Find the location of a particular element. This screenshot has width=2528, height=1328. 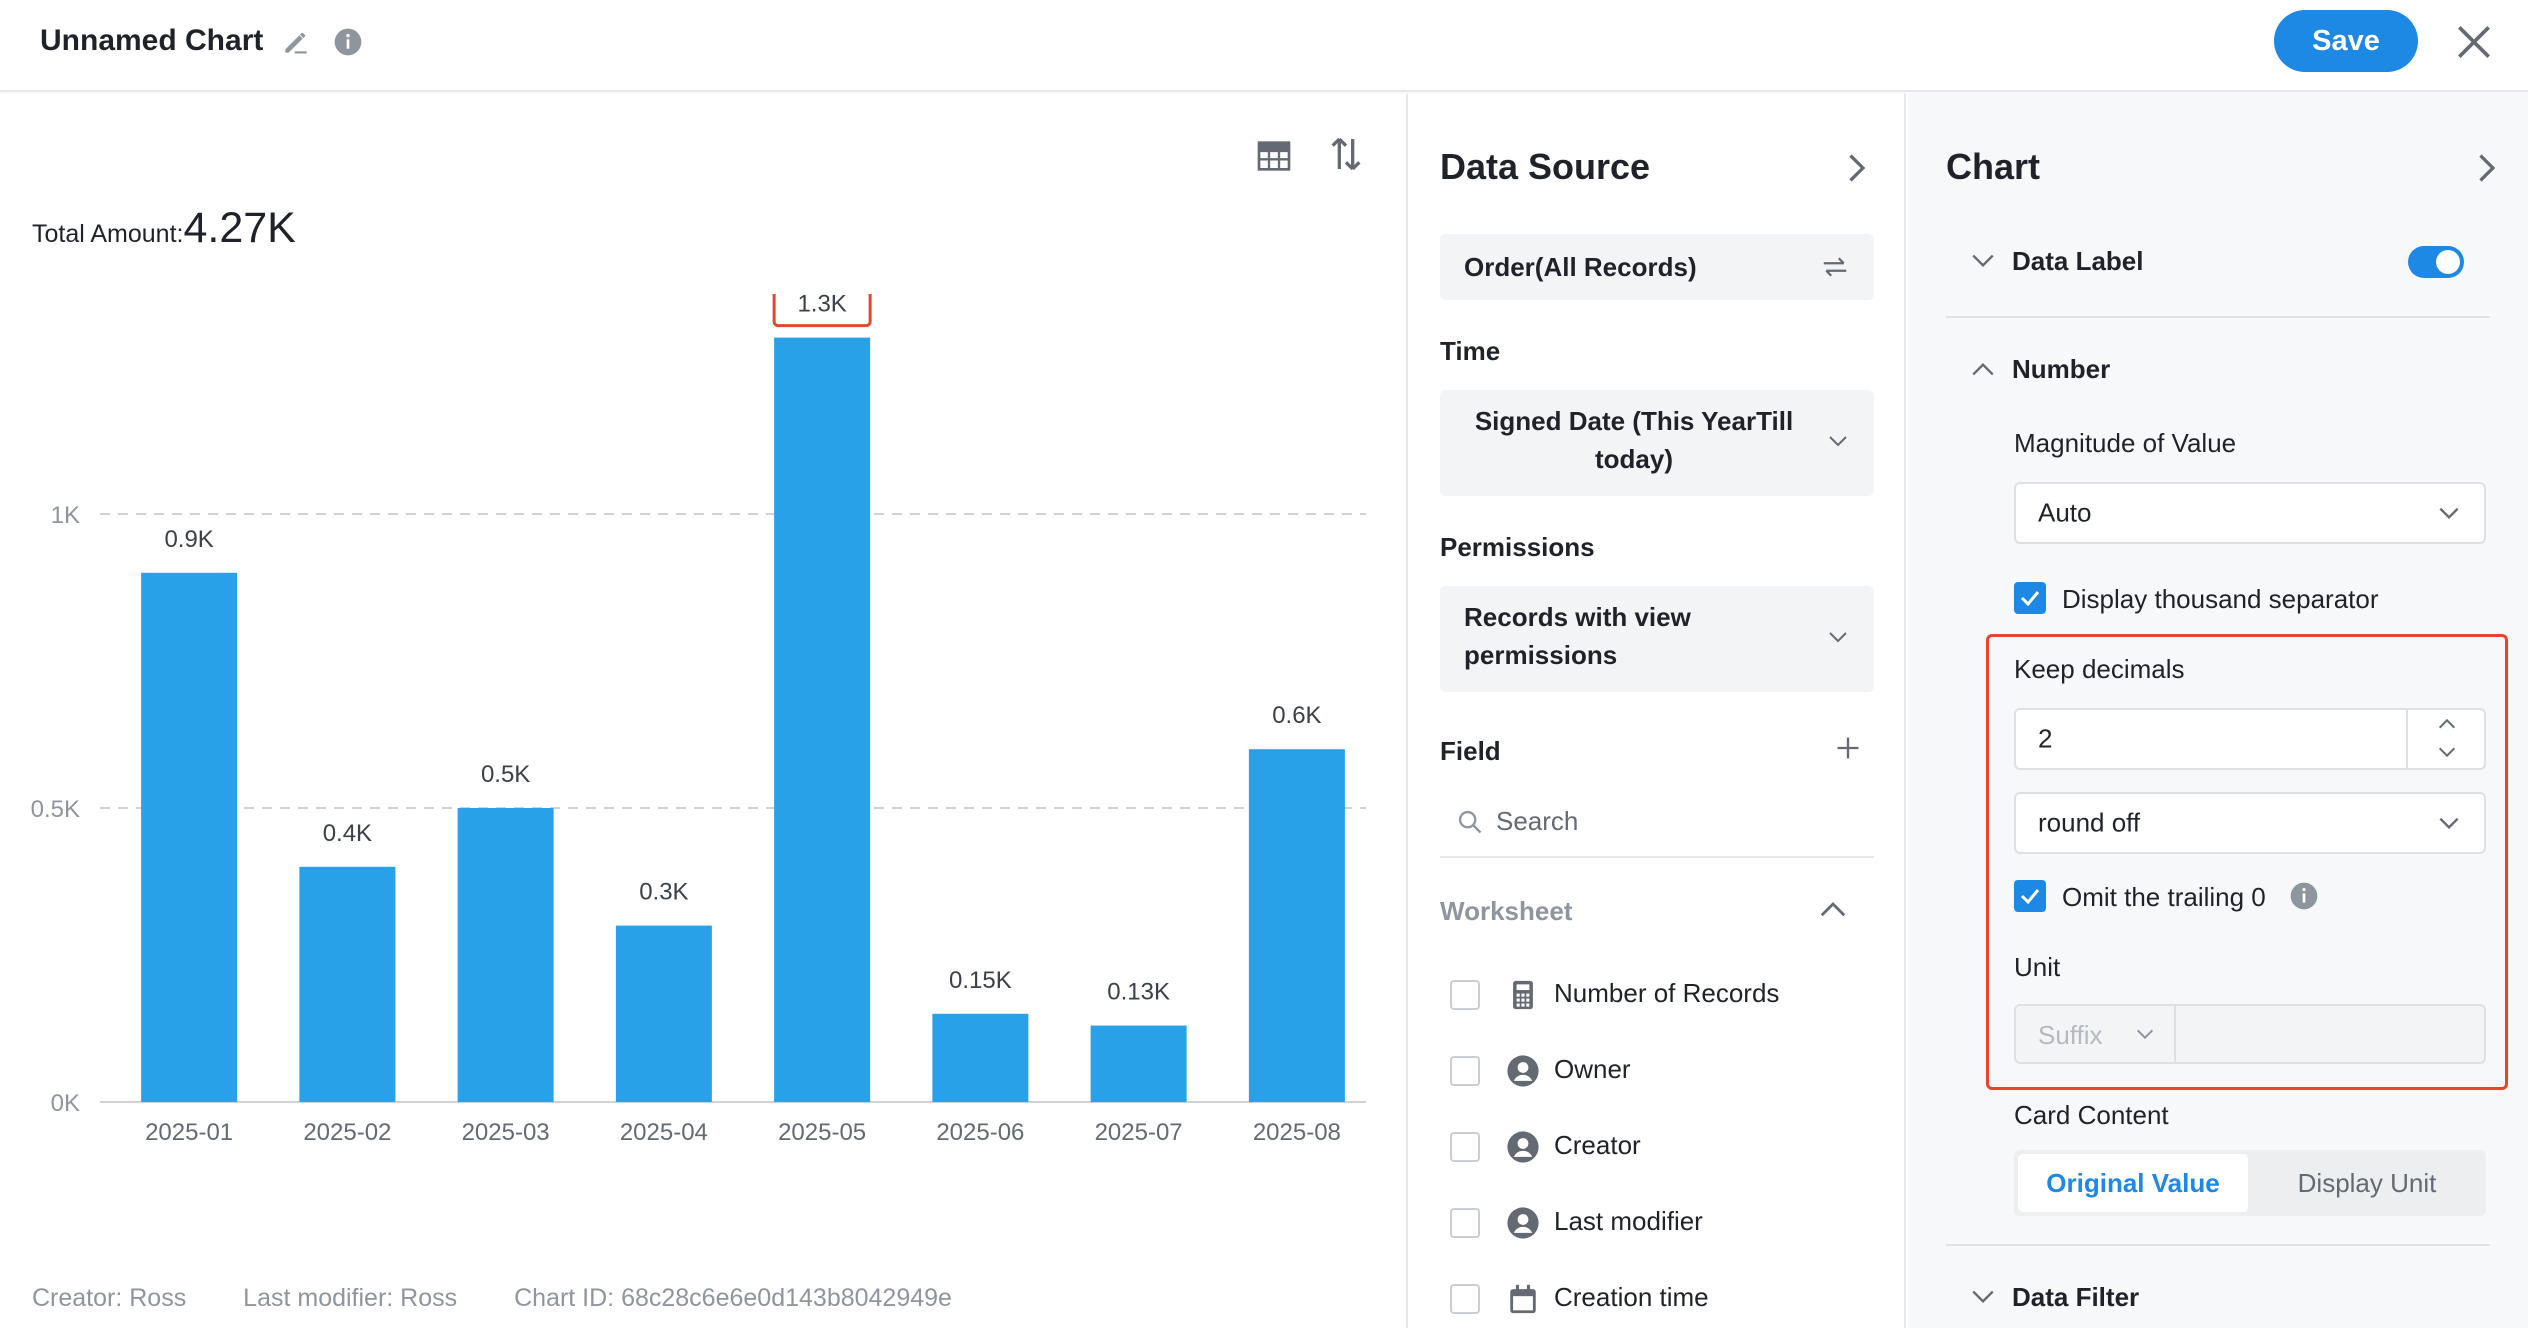

unit-position-select: Suffix is located at coordinates (2096, 1034).